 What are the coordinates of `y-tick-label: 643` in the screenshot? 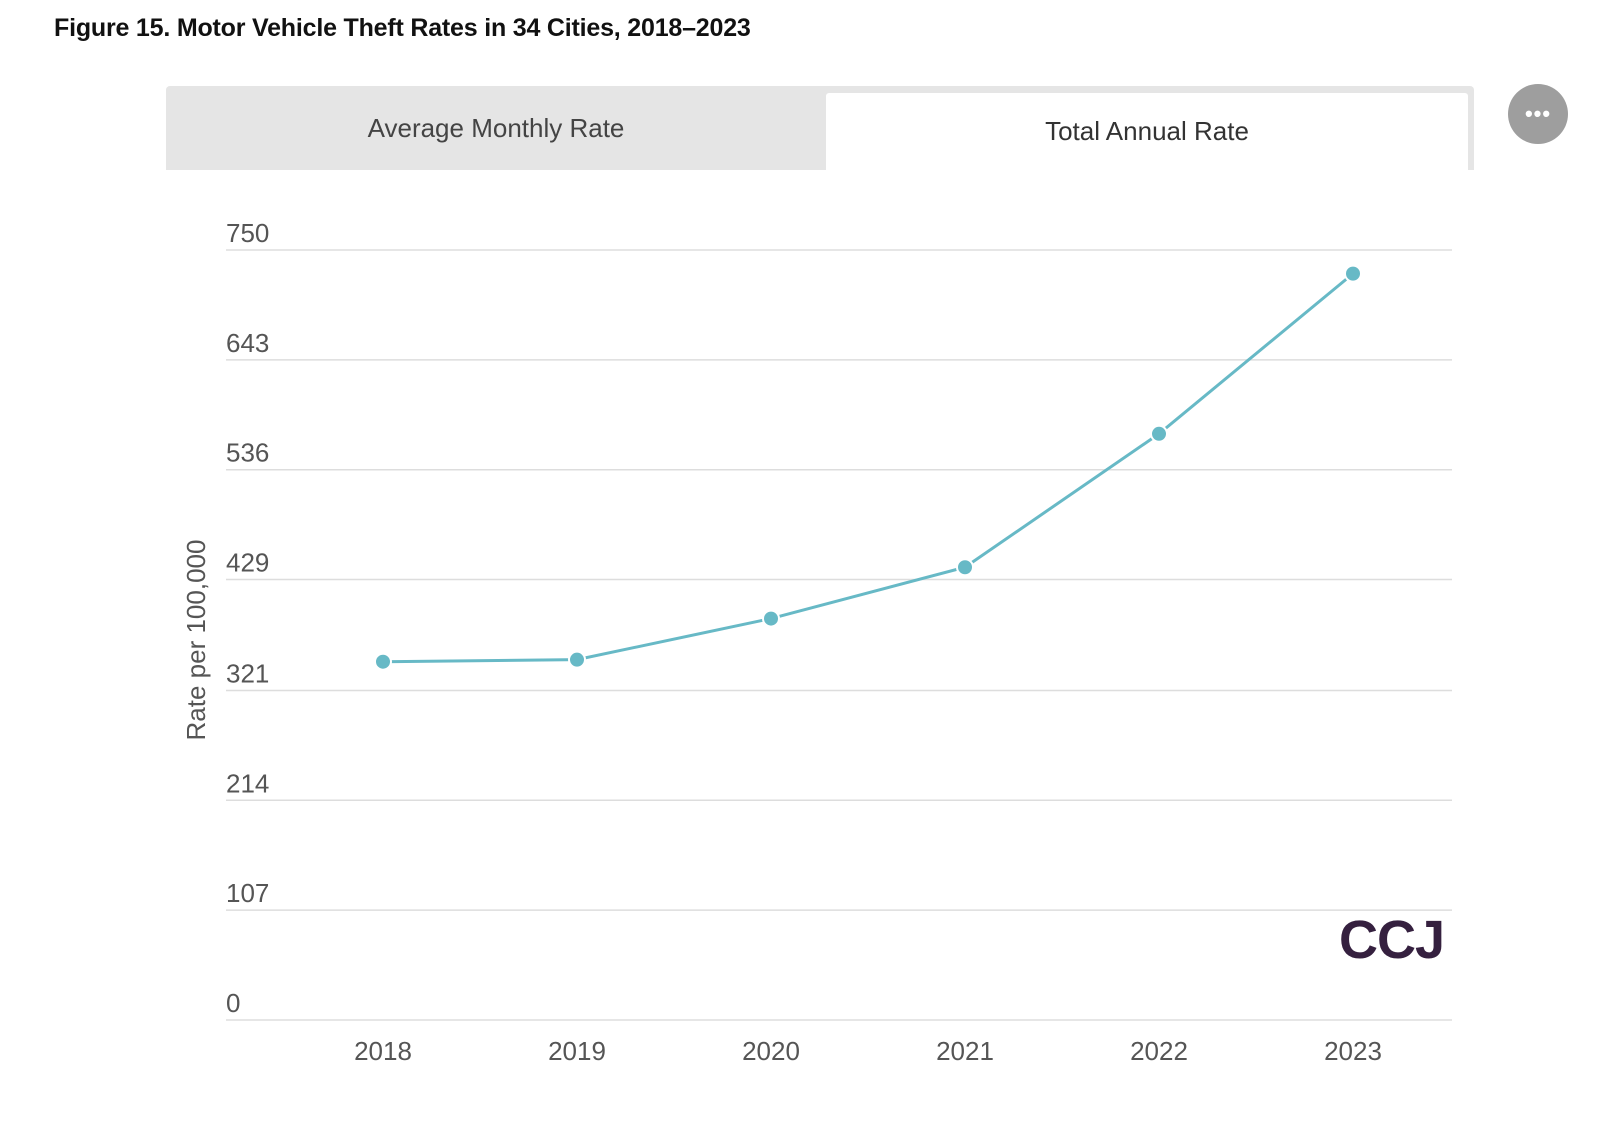 It's located at (247, 343).